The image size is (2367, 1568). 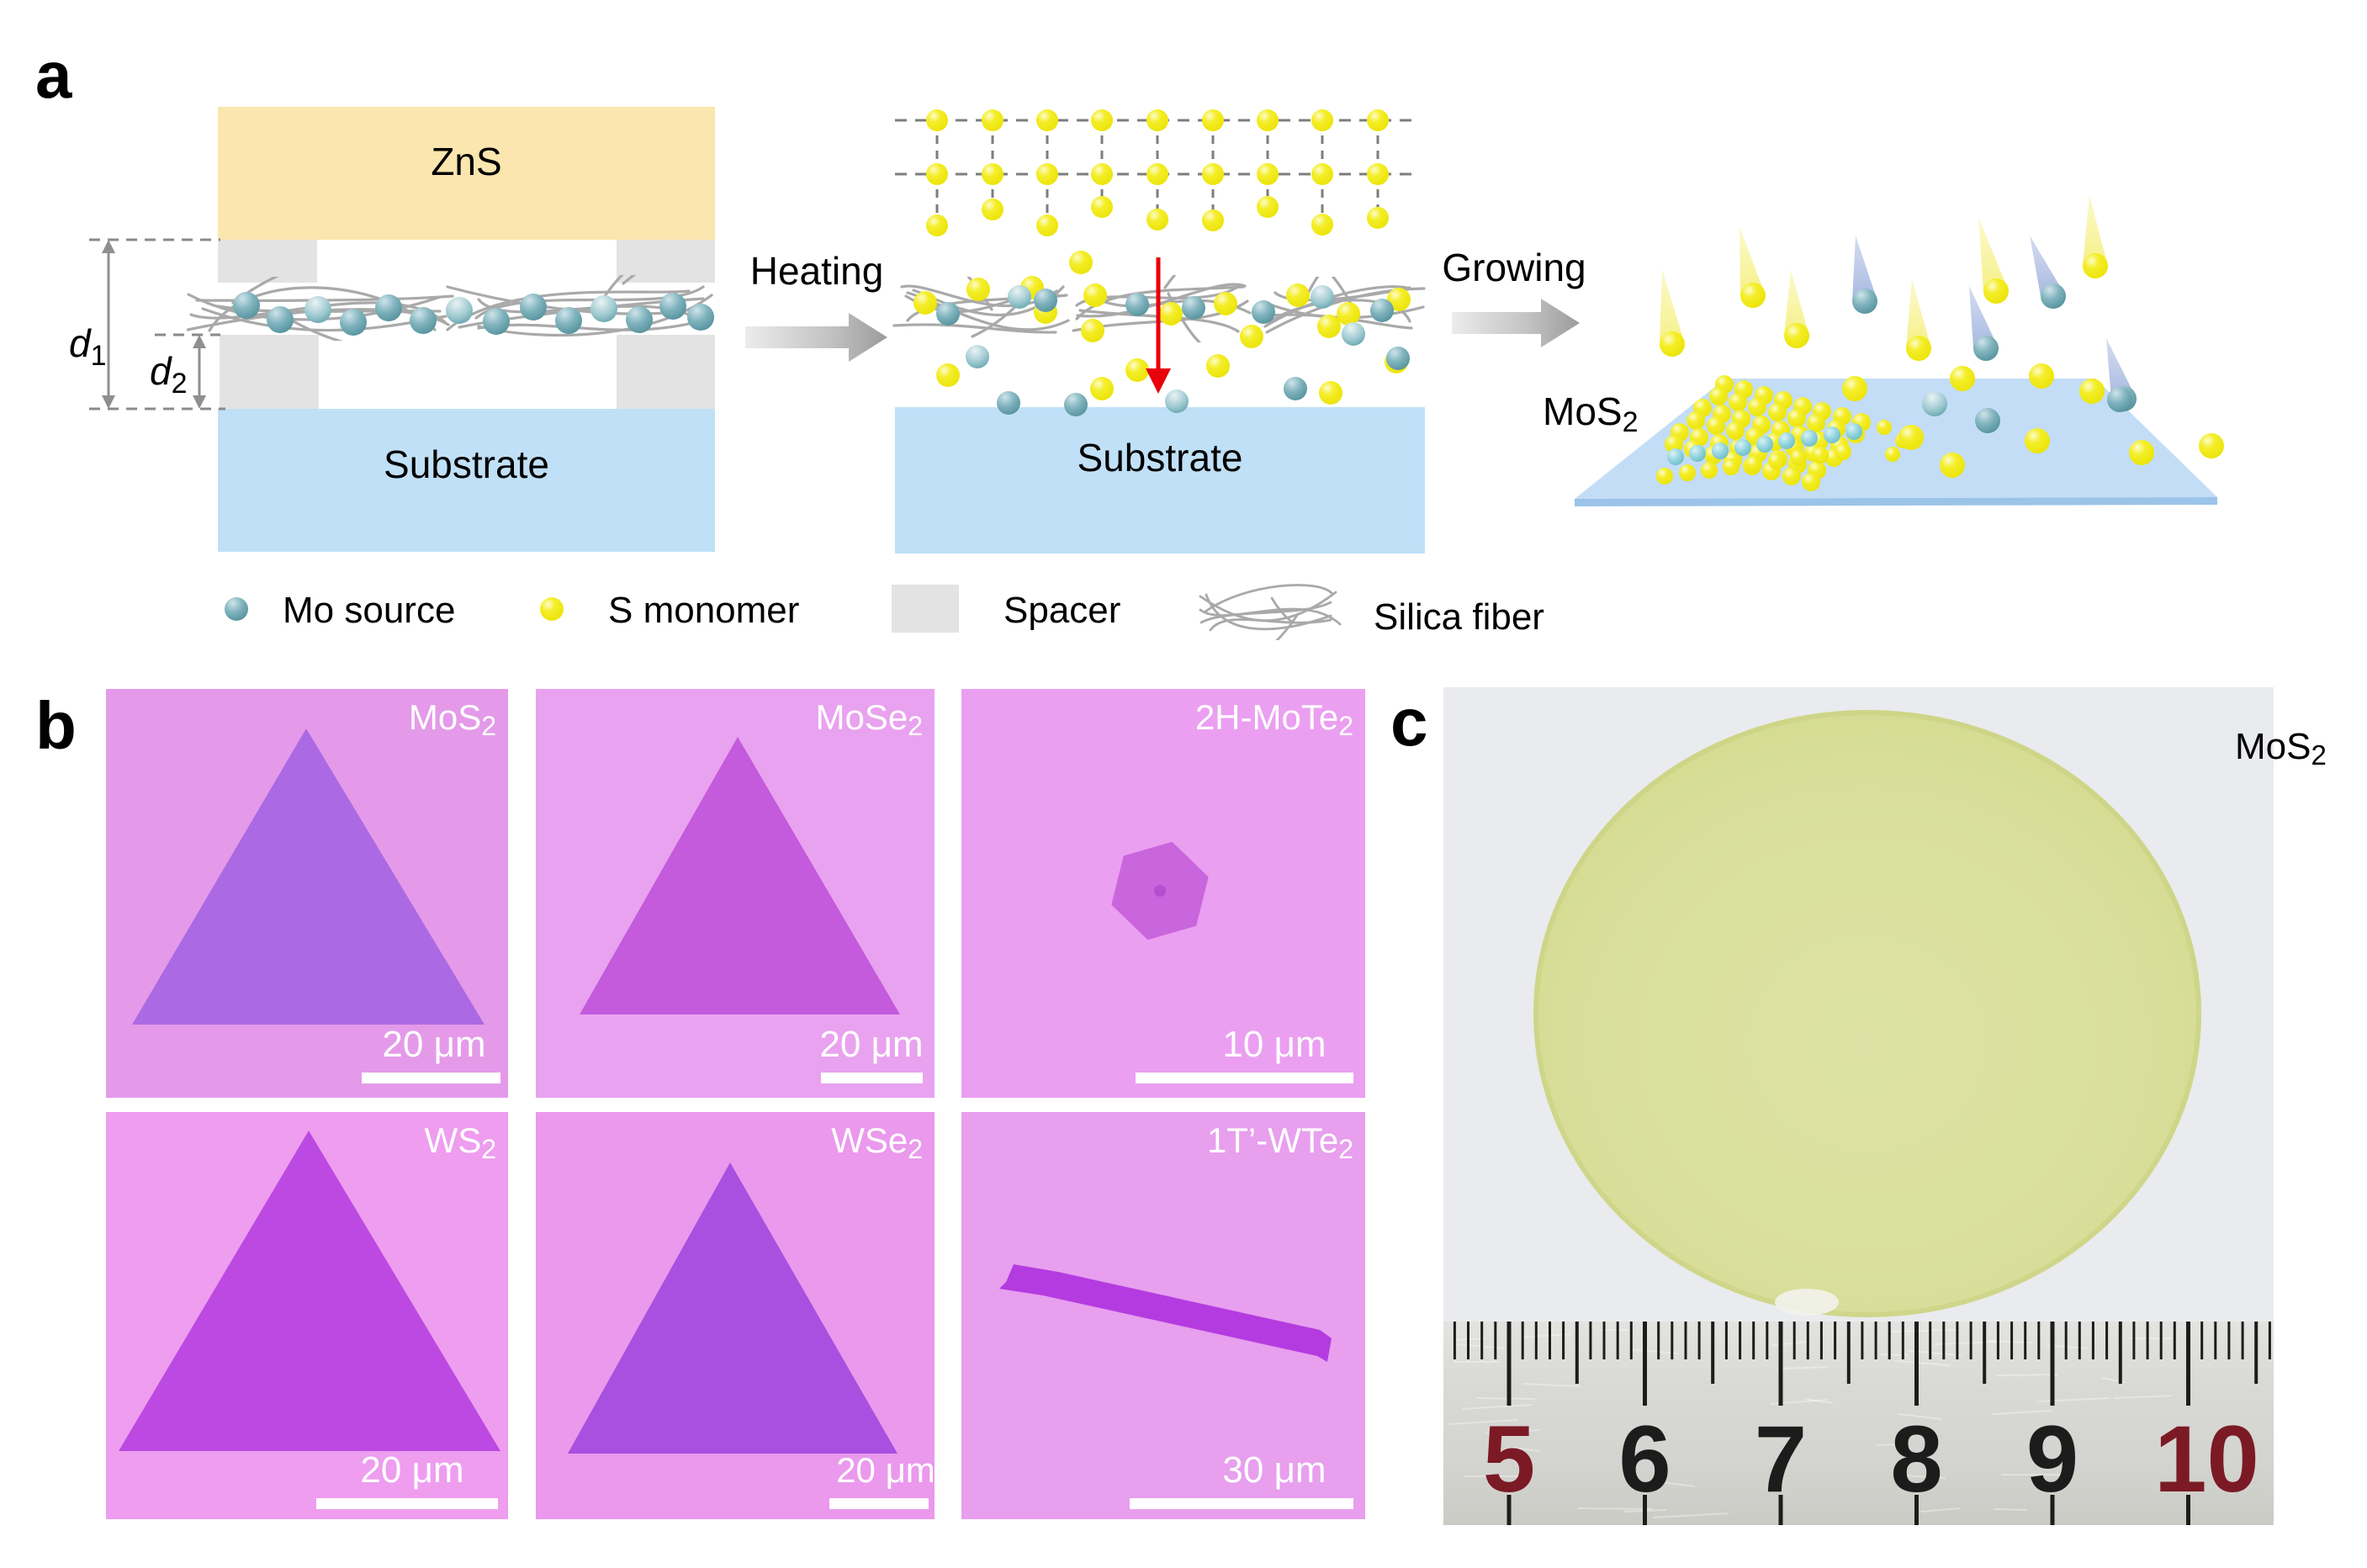 What do you see at coordinates (817, 271) in the screenshot?
I see `svg-text: Heating` at bounding box center [817, 271].